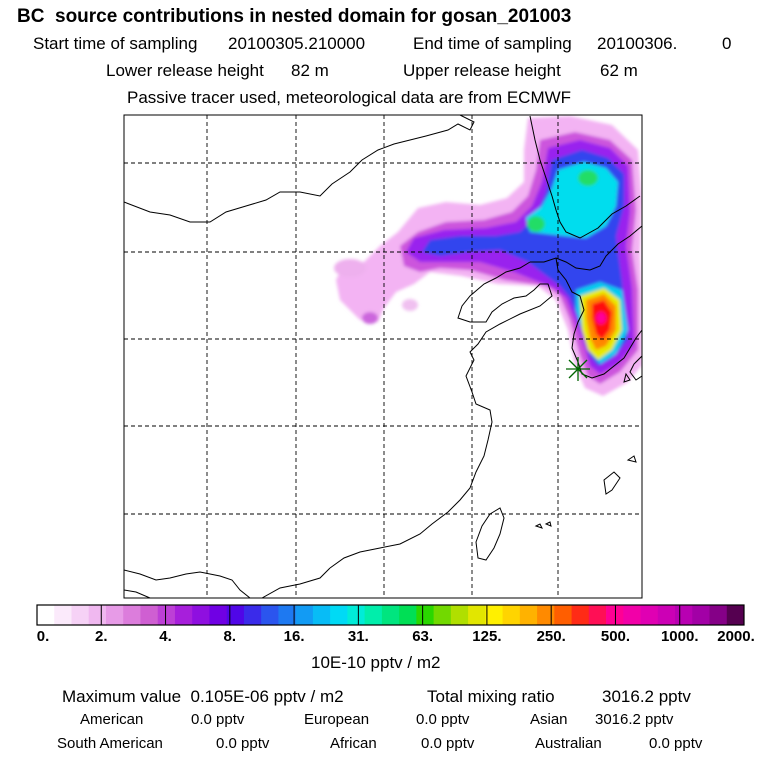  I want to click on coast-korea, so click(598, 318).